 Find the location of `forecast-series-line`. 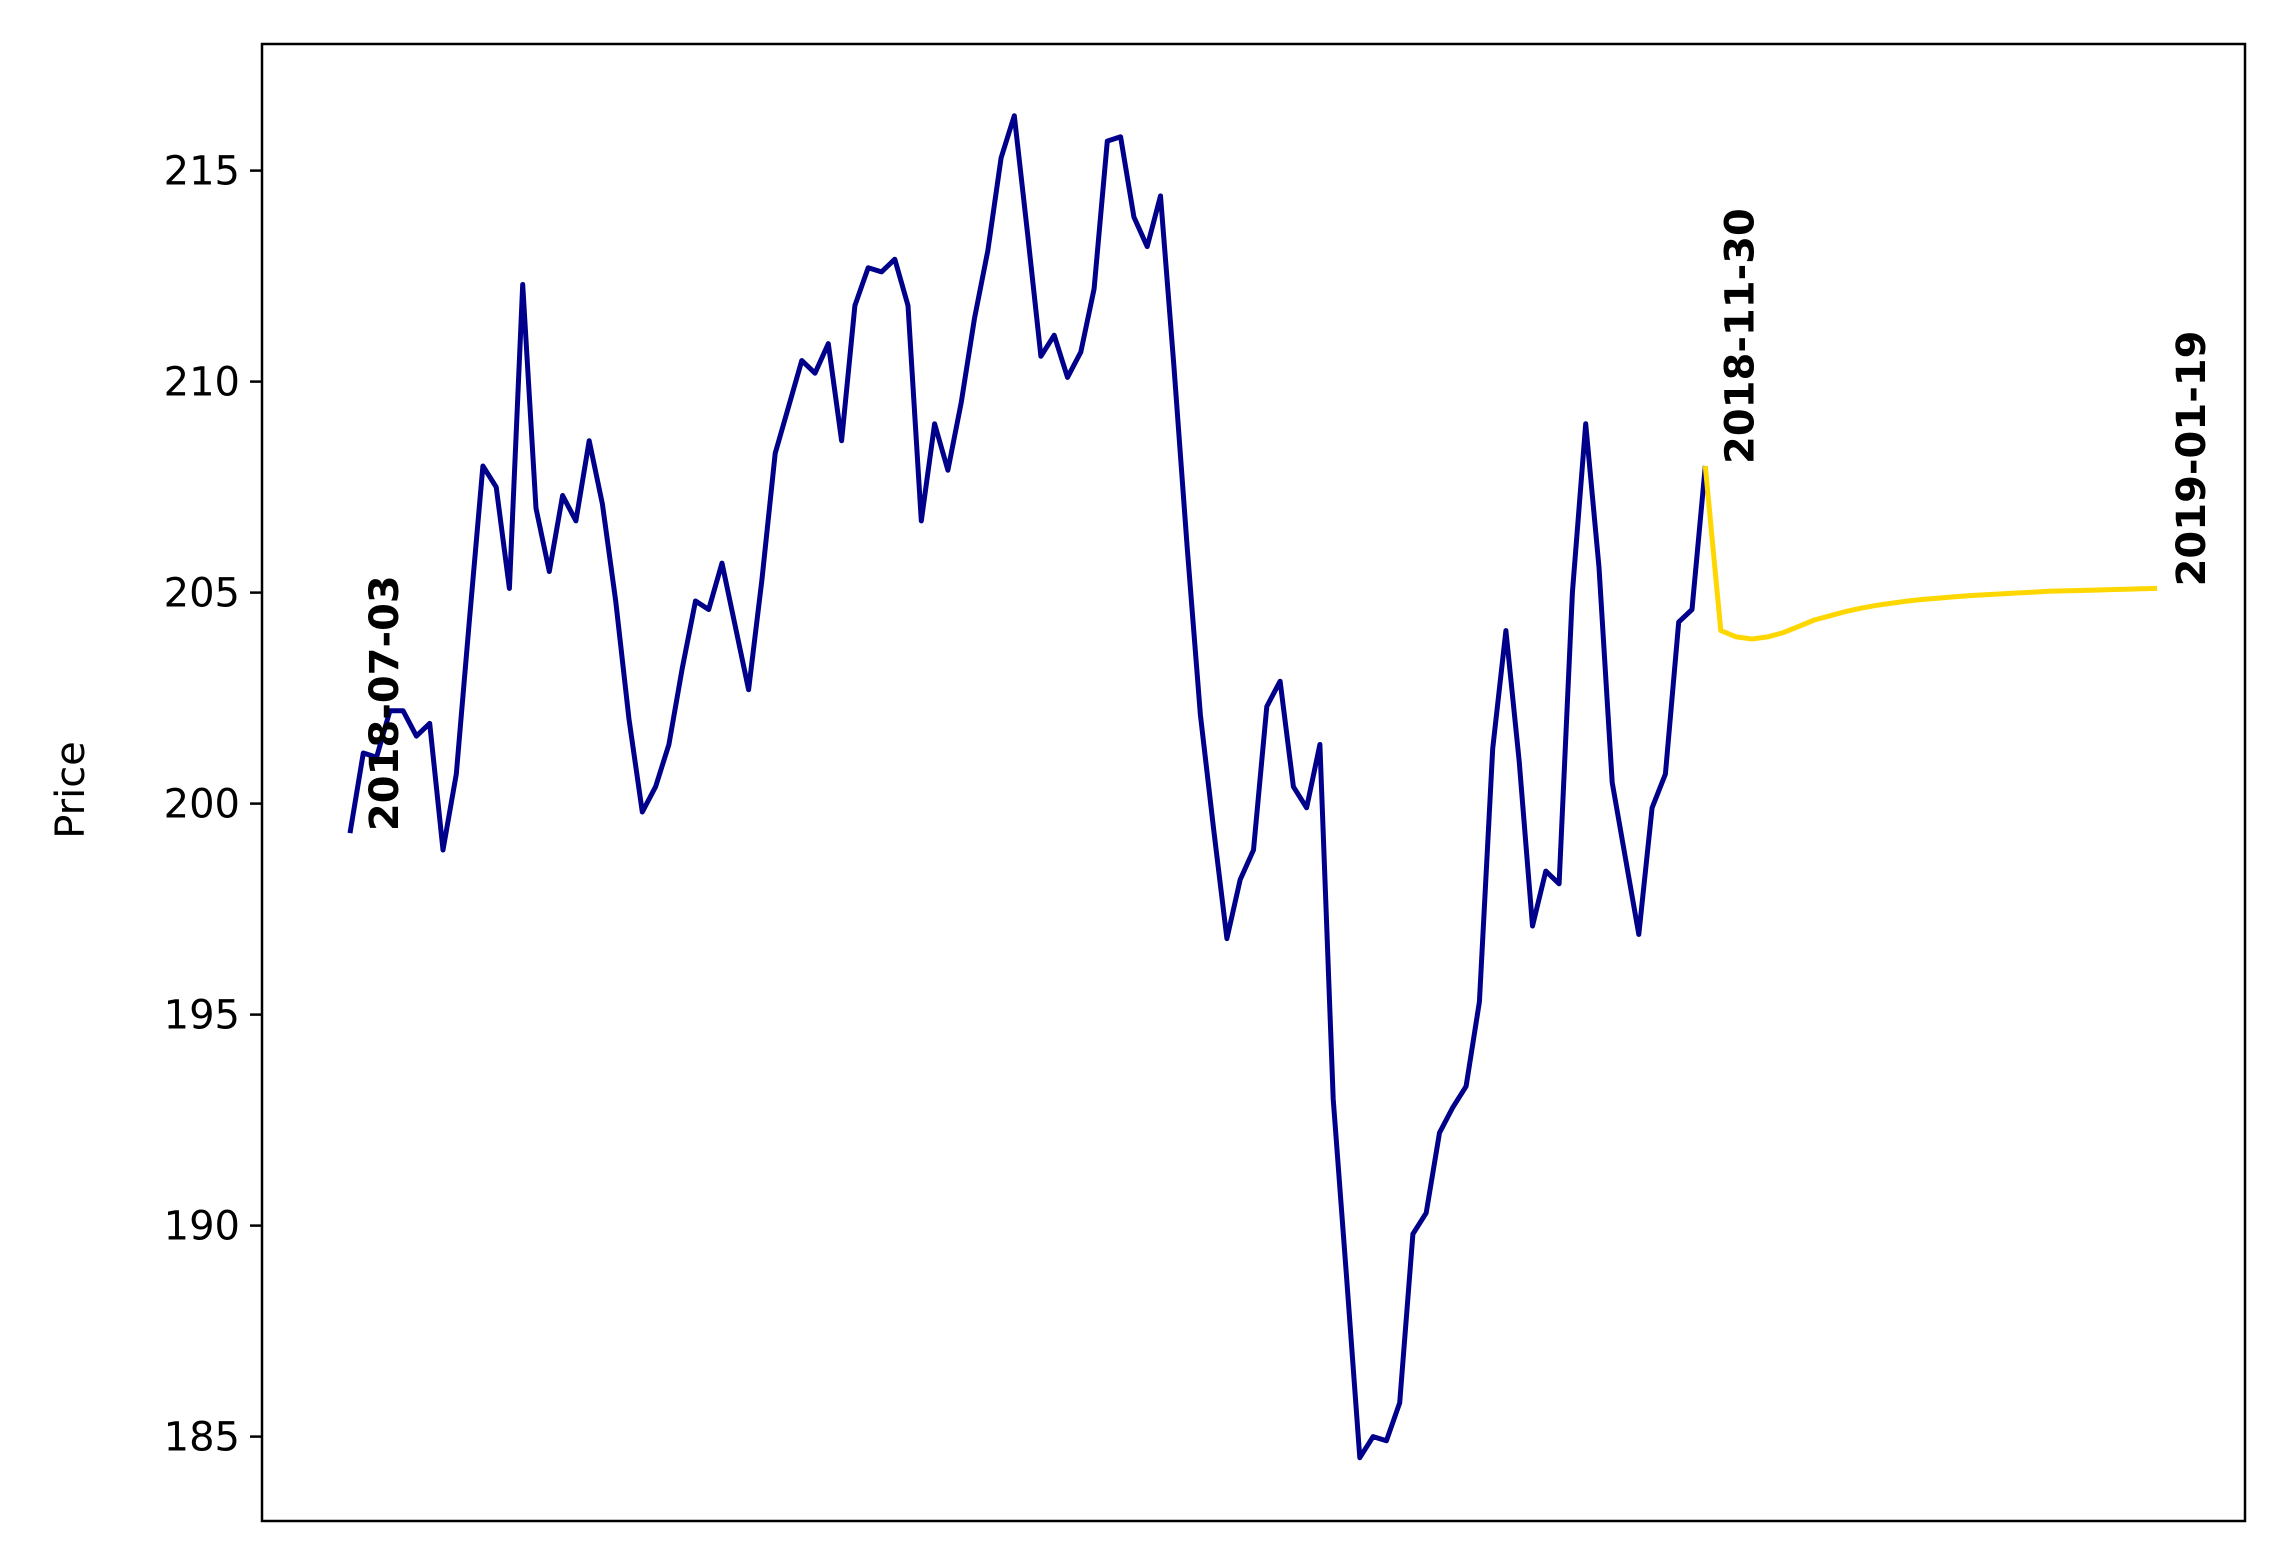

forecast-series-line is located at coordinates (1930, 553).